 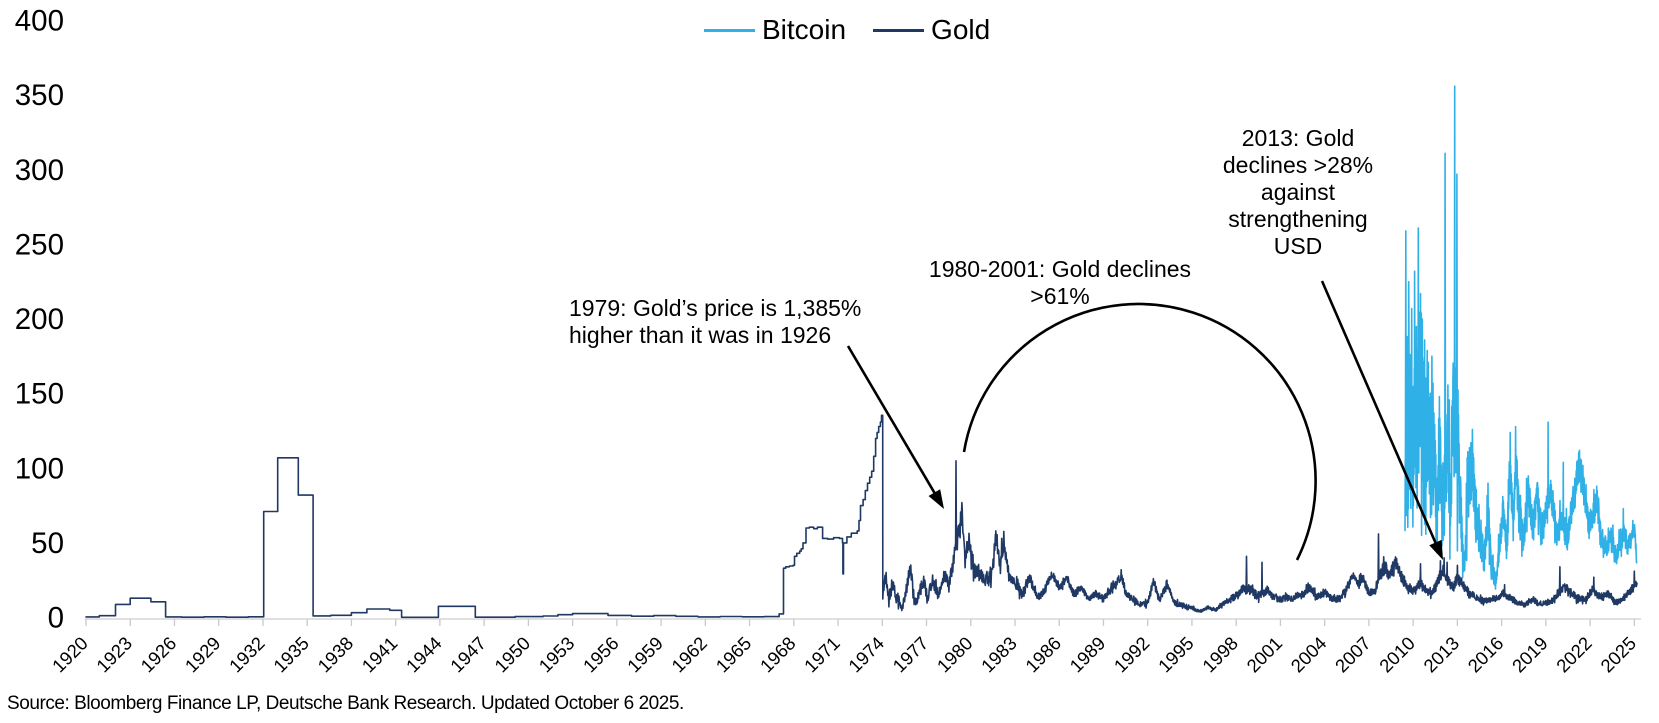 I want to click on x-axis-label: 1944, so click(x=424, y=654).